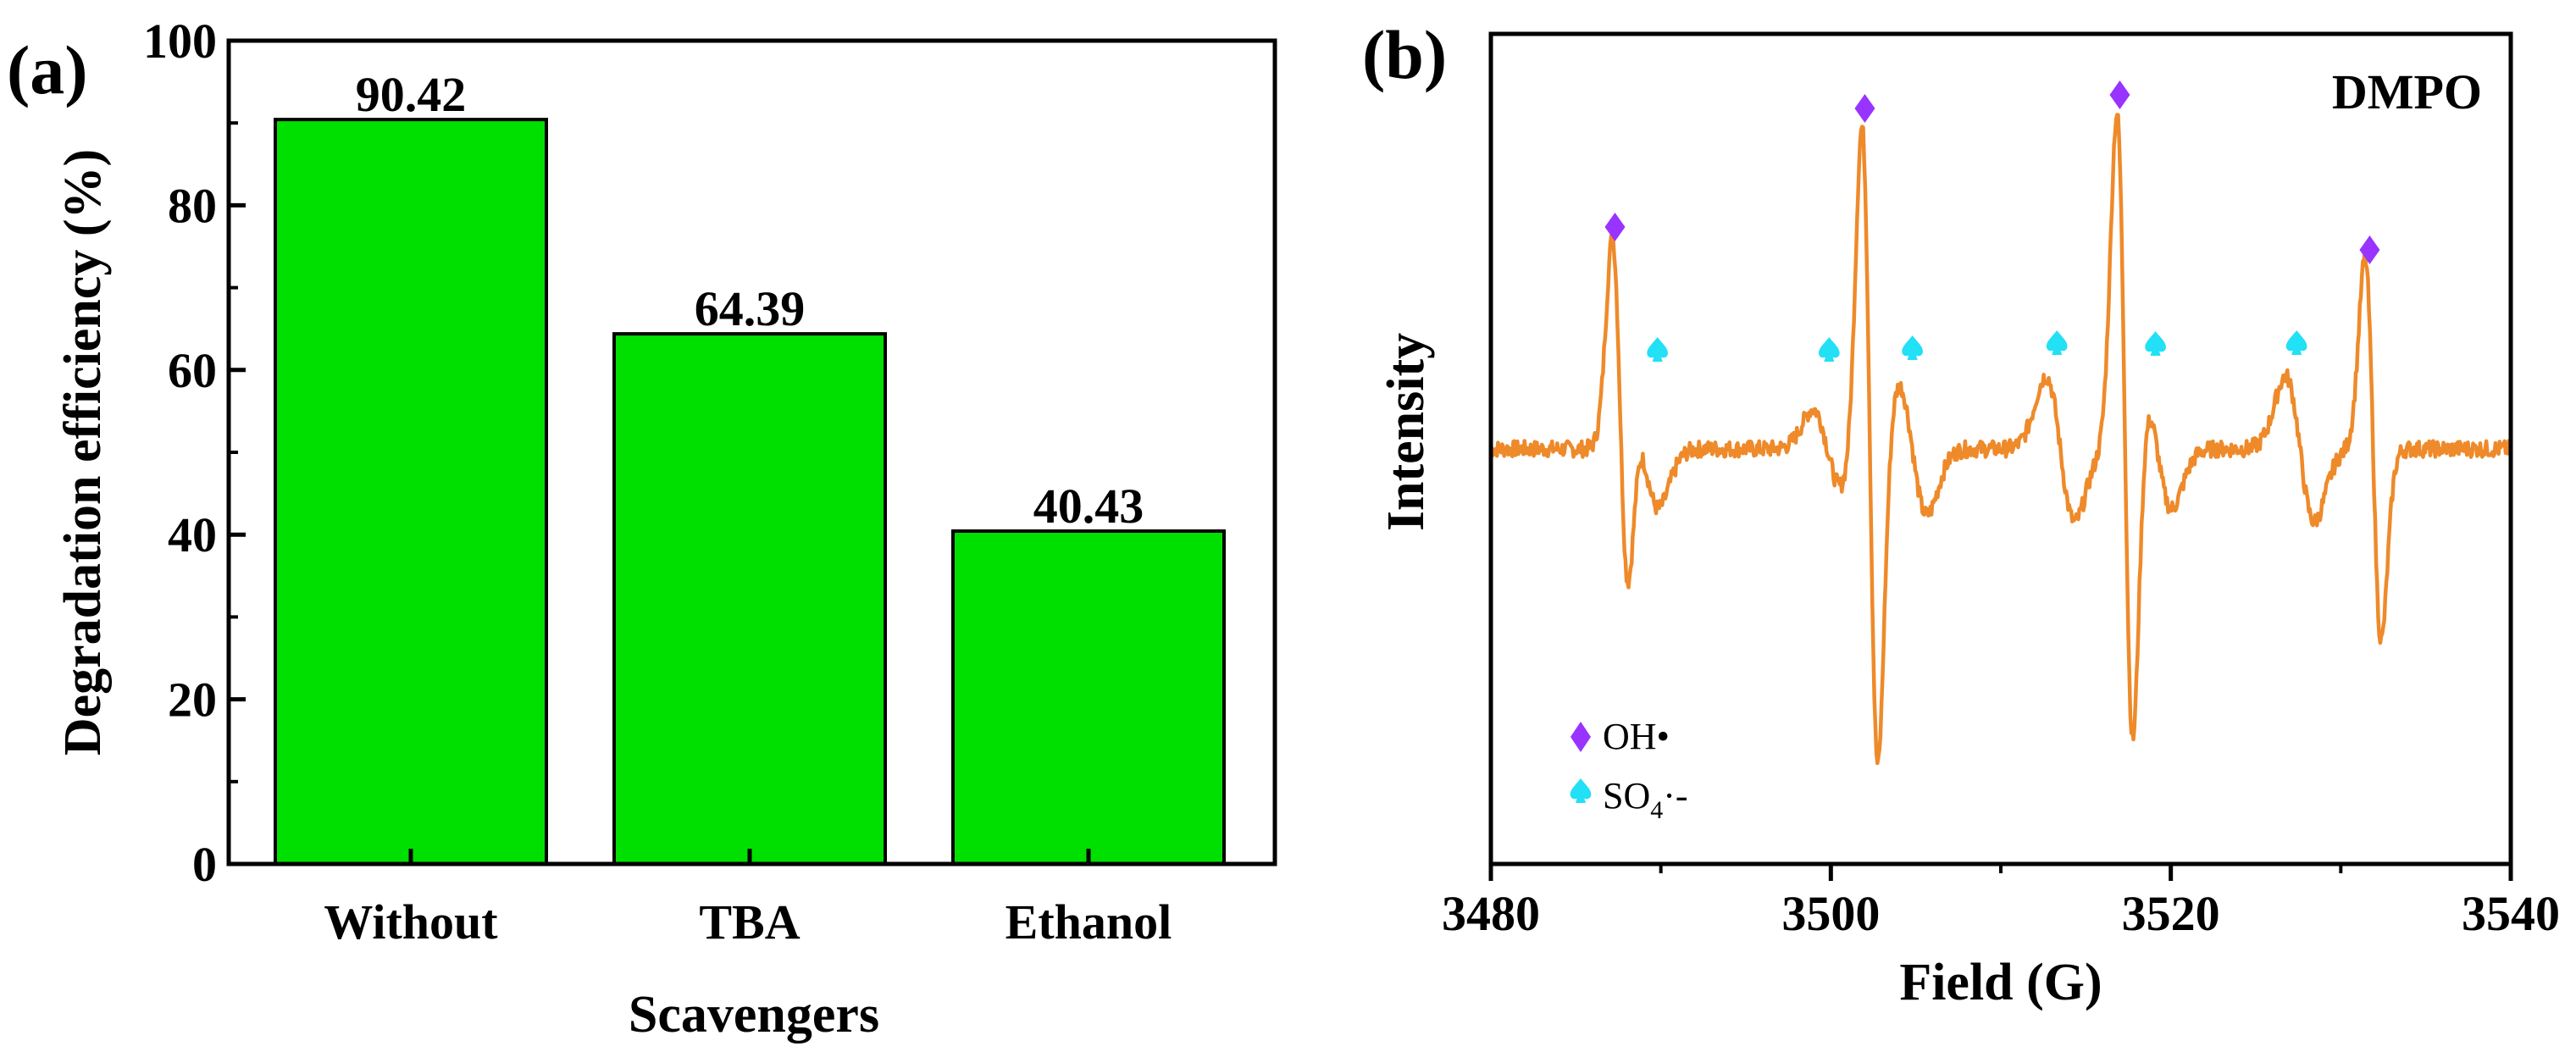 The width and height of the screenshot is (2576, 1063). I want to click on x-tick-label-b: 3520, so click(2171, 913).